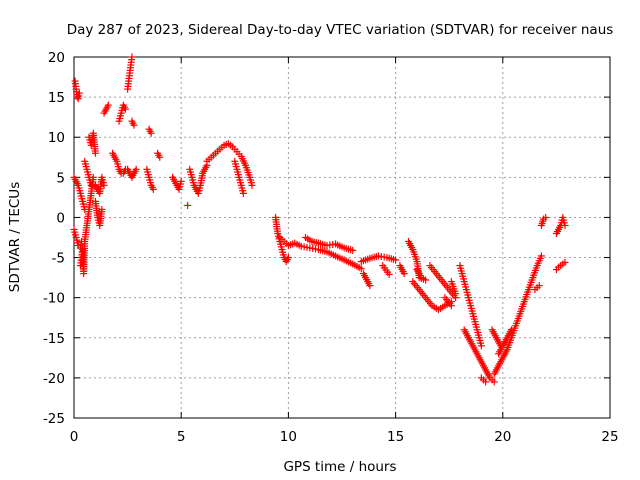 This screenshot has height=480, width=640. I want to click on y-tick-label: 5, so click(60, 178).